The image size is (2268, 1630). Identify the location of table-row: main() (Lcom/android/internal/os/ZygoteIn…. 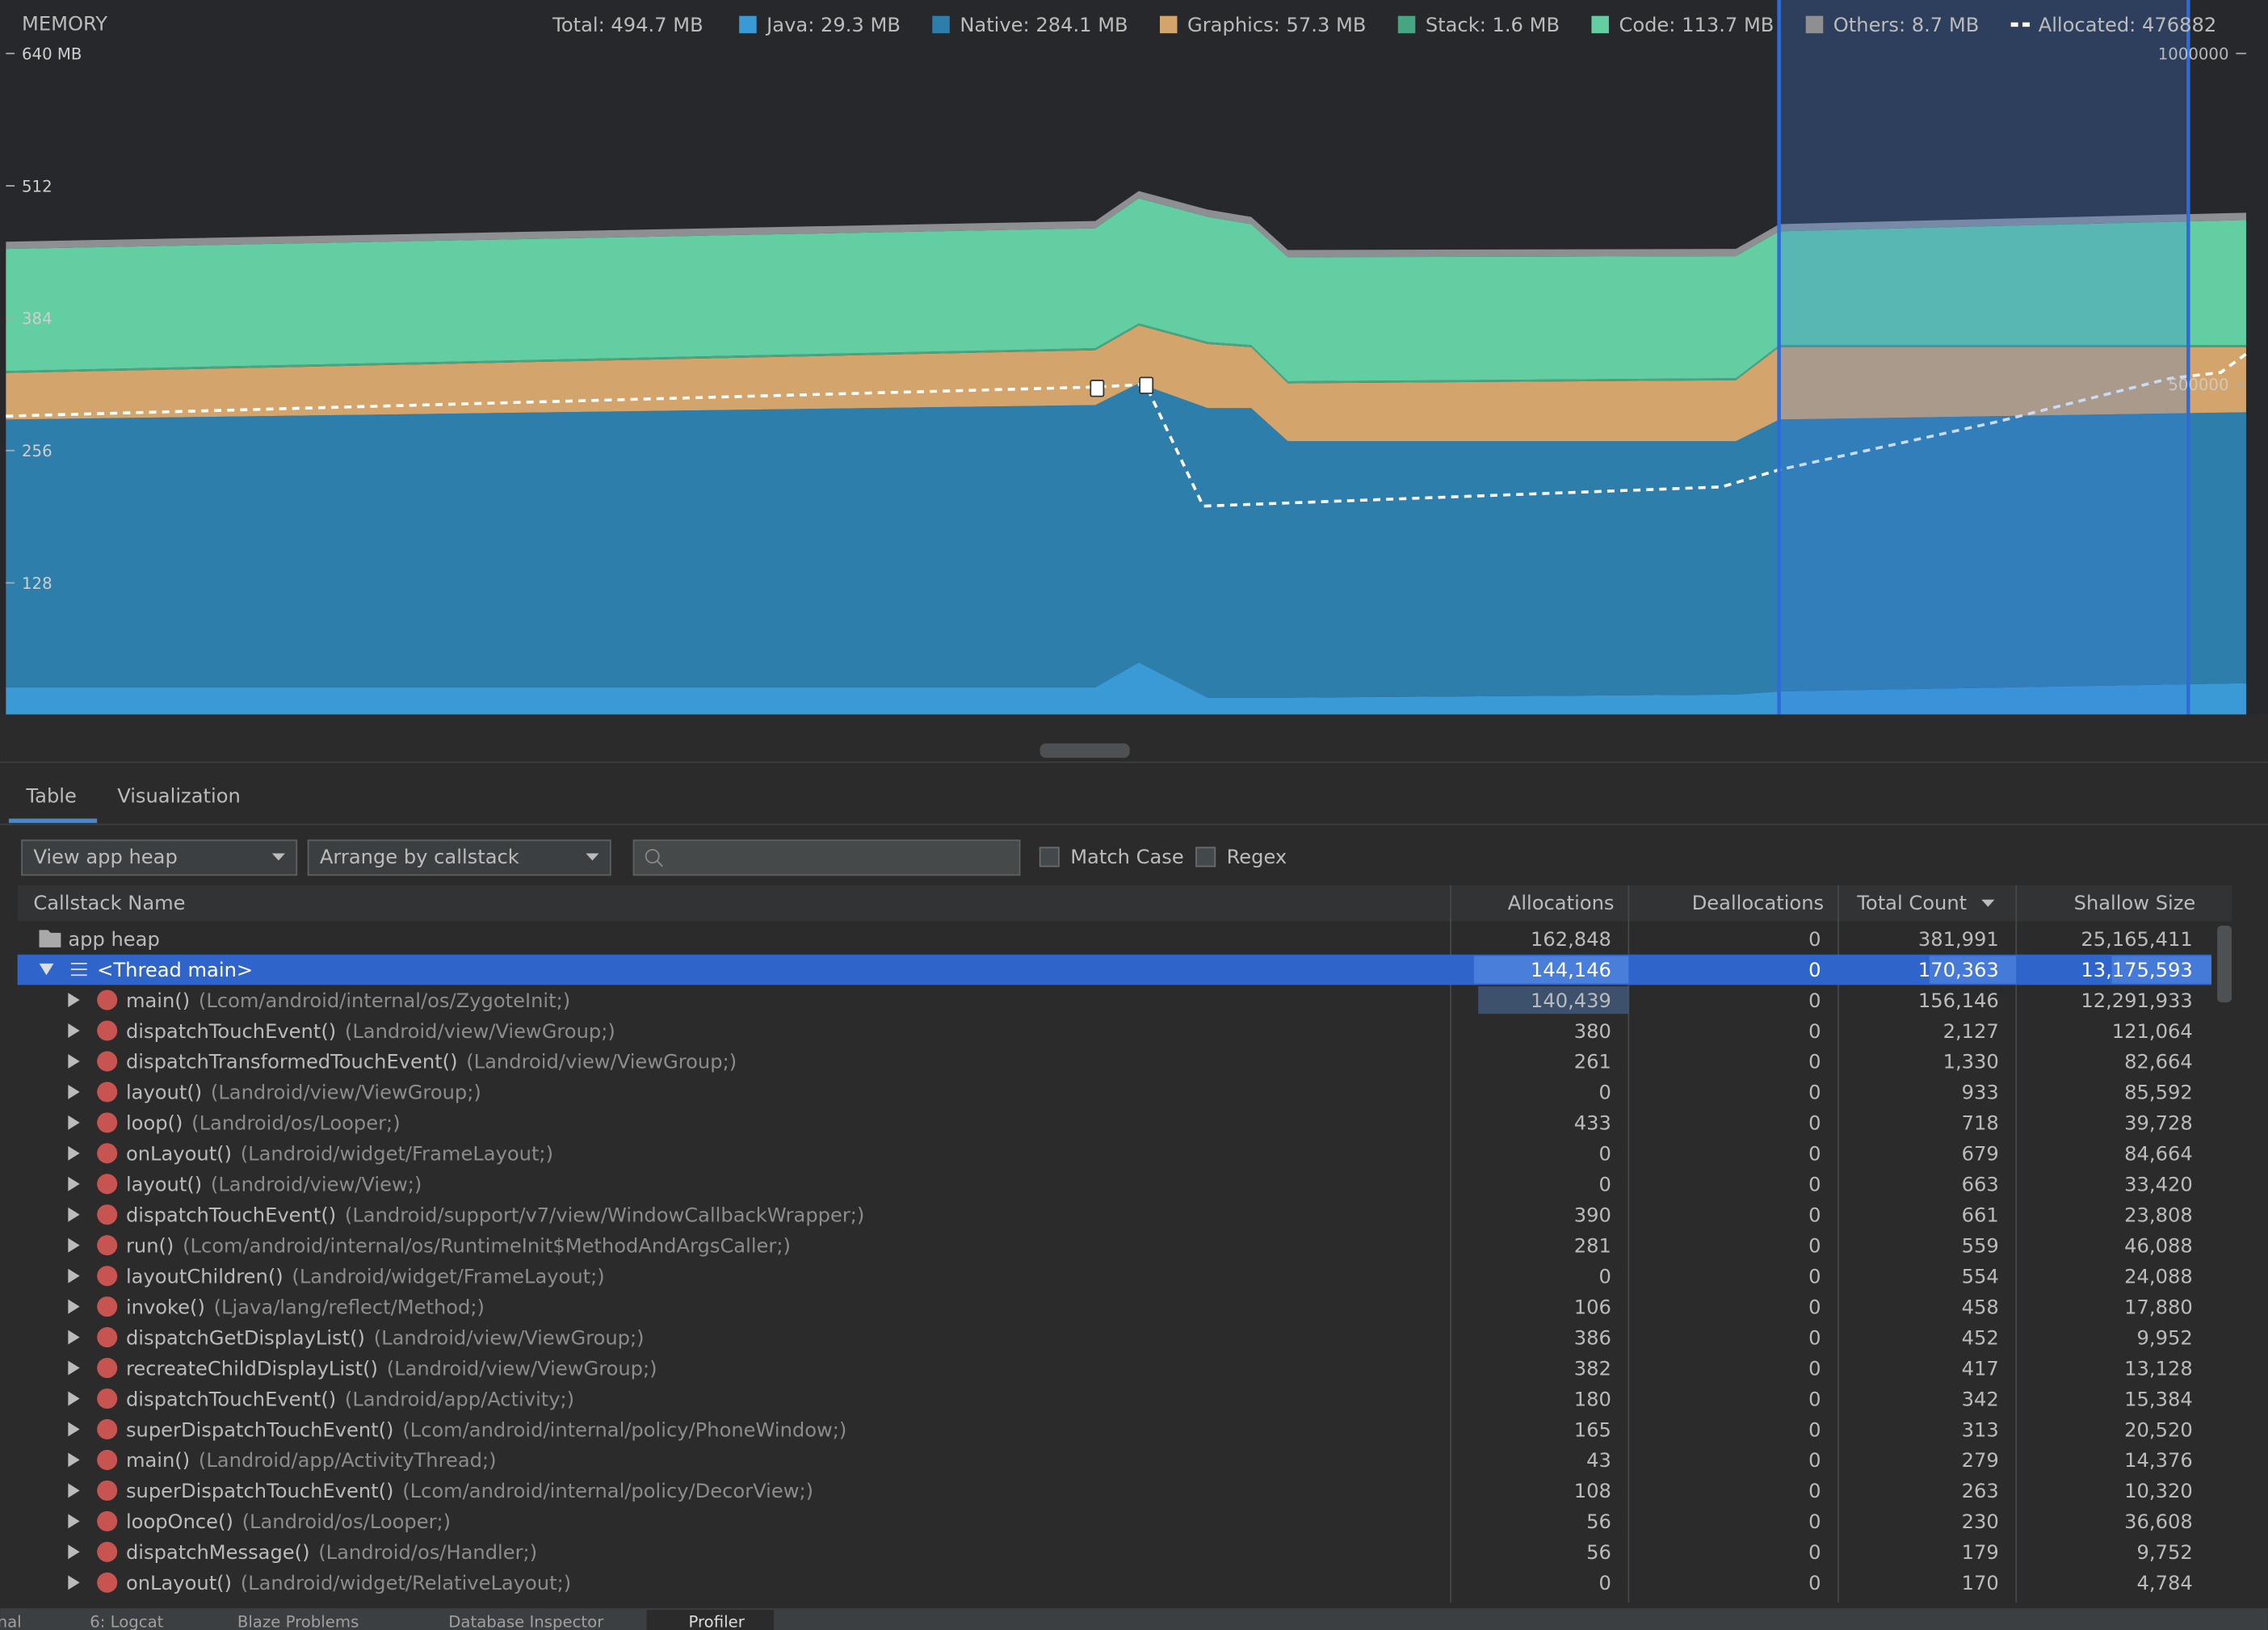
(1130, 1000).